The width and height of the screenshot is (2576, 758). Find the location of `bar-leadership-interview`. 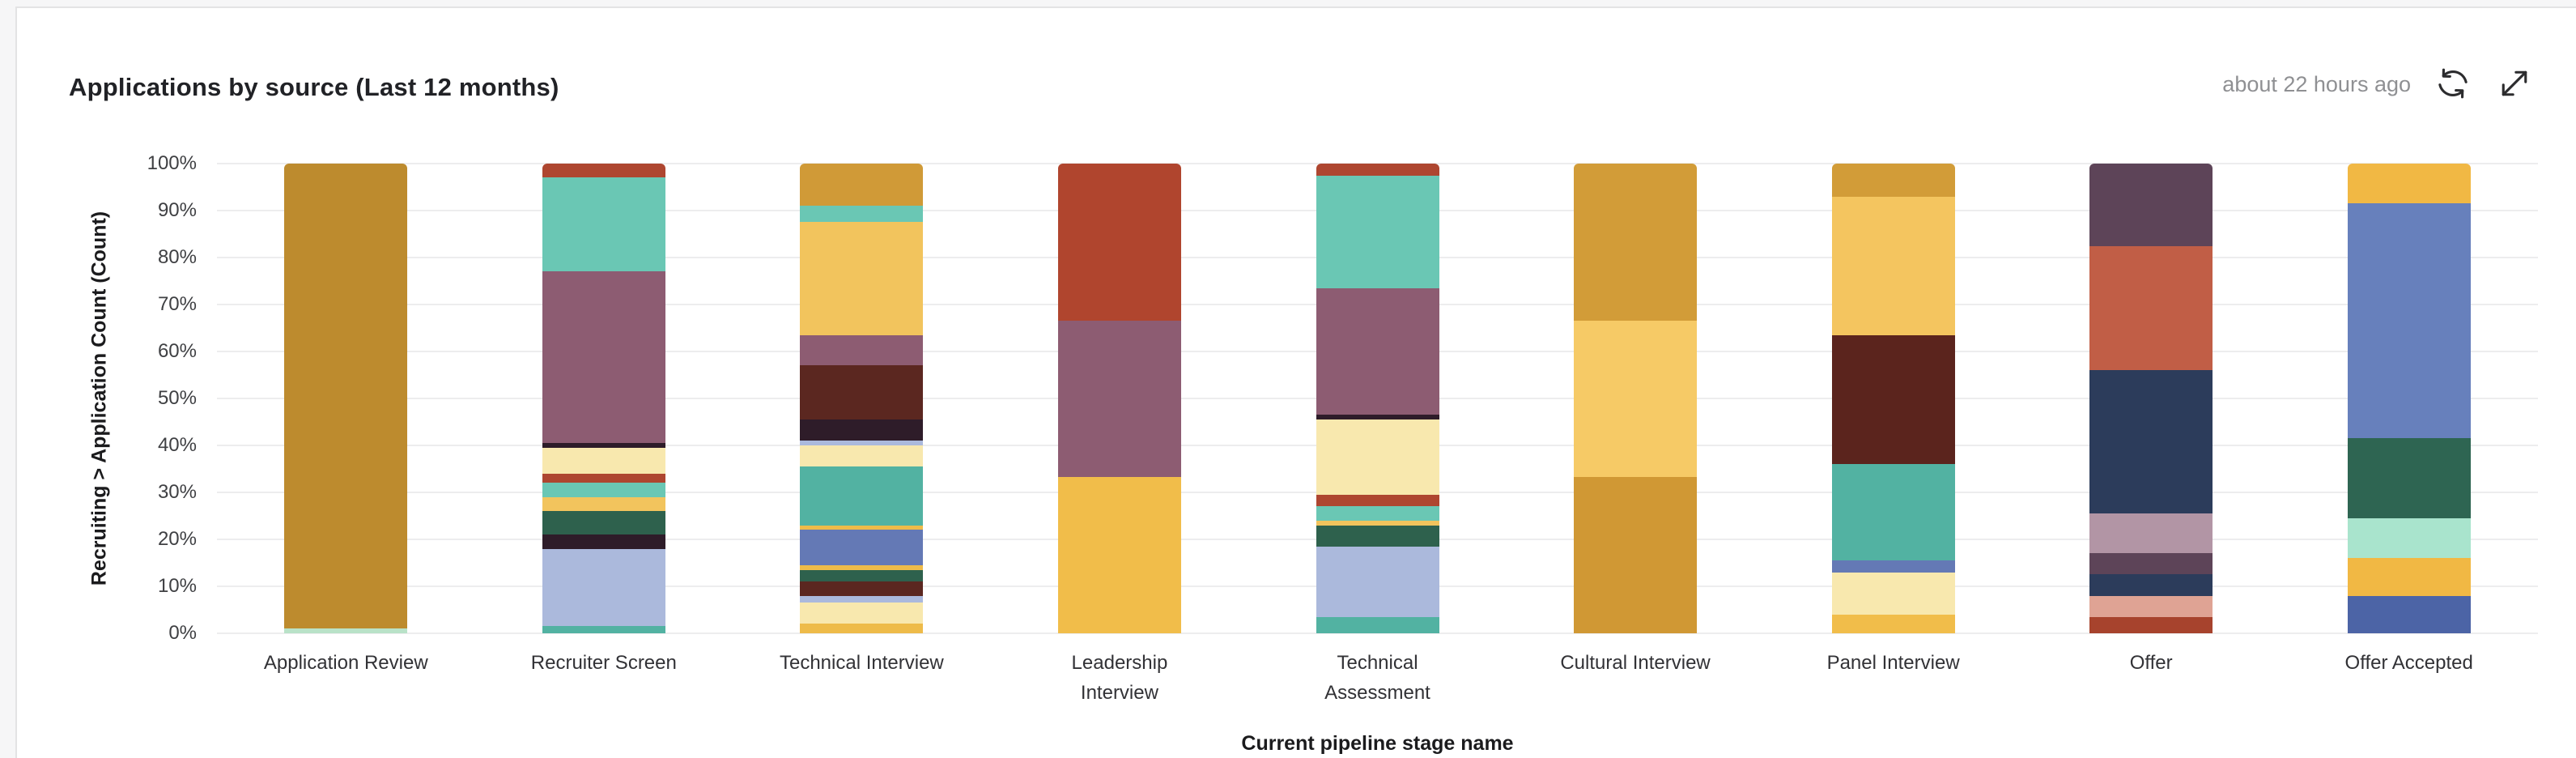

bar-leadership-interview is located at coordinates (1119, 399).